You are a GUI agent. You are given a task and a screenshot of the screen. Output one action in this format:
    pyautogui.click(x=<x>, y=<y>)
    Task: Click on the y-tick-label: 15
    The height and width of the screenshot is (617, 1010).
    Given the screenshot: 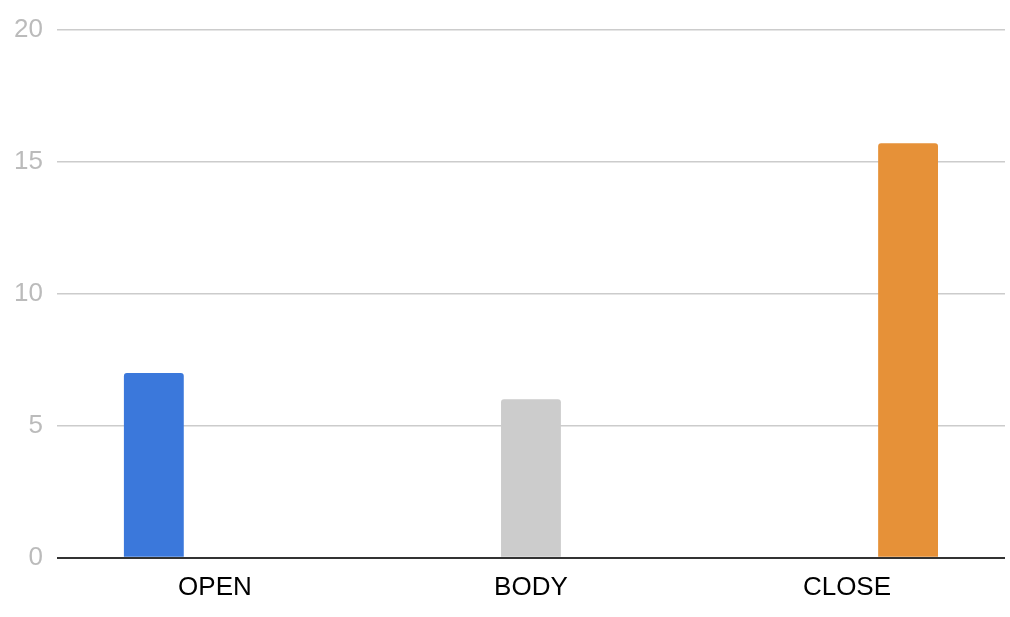 What is the action you would take?
    pyautogui.click(x=28, y=159)
    